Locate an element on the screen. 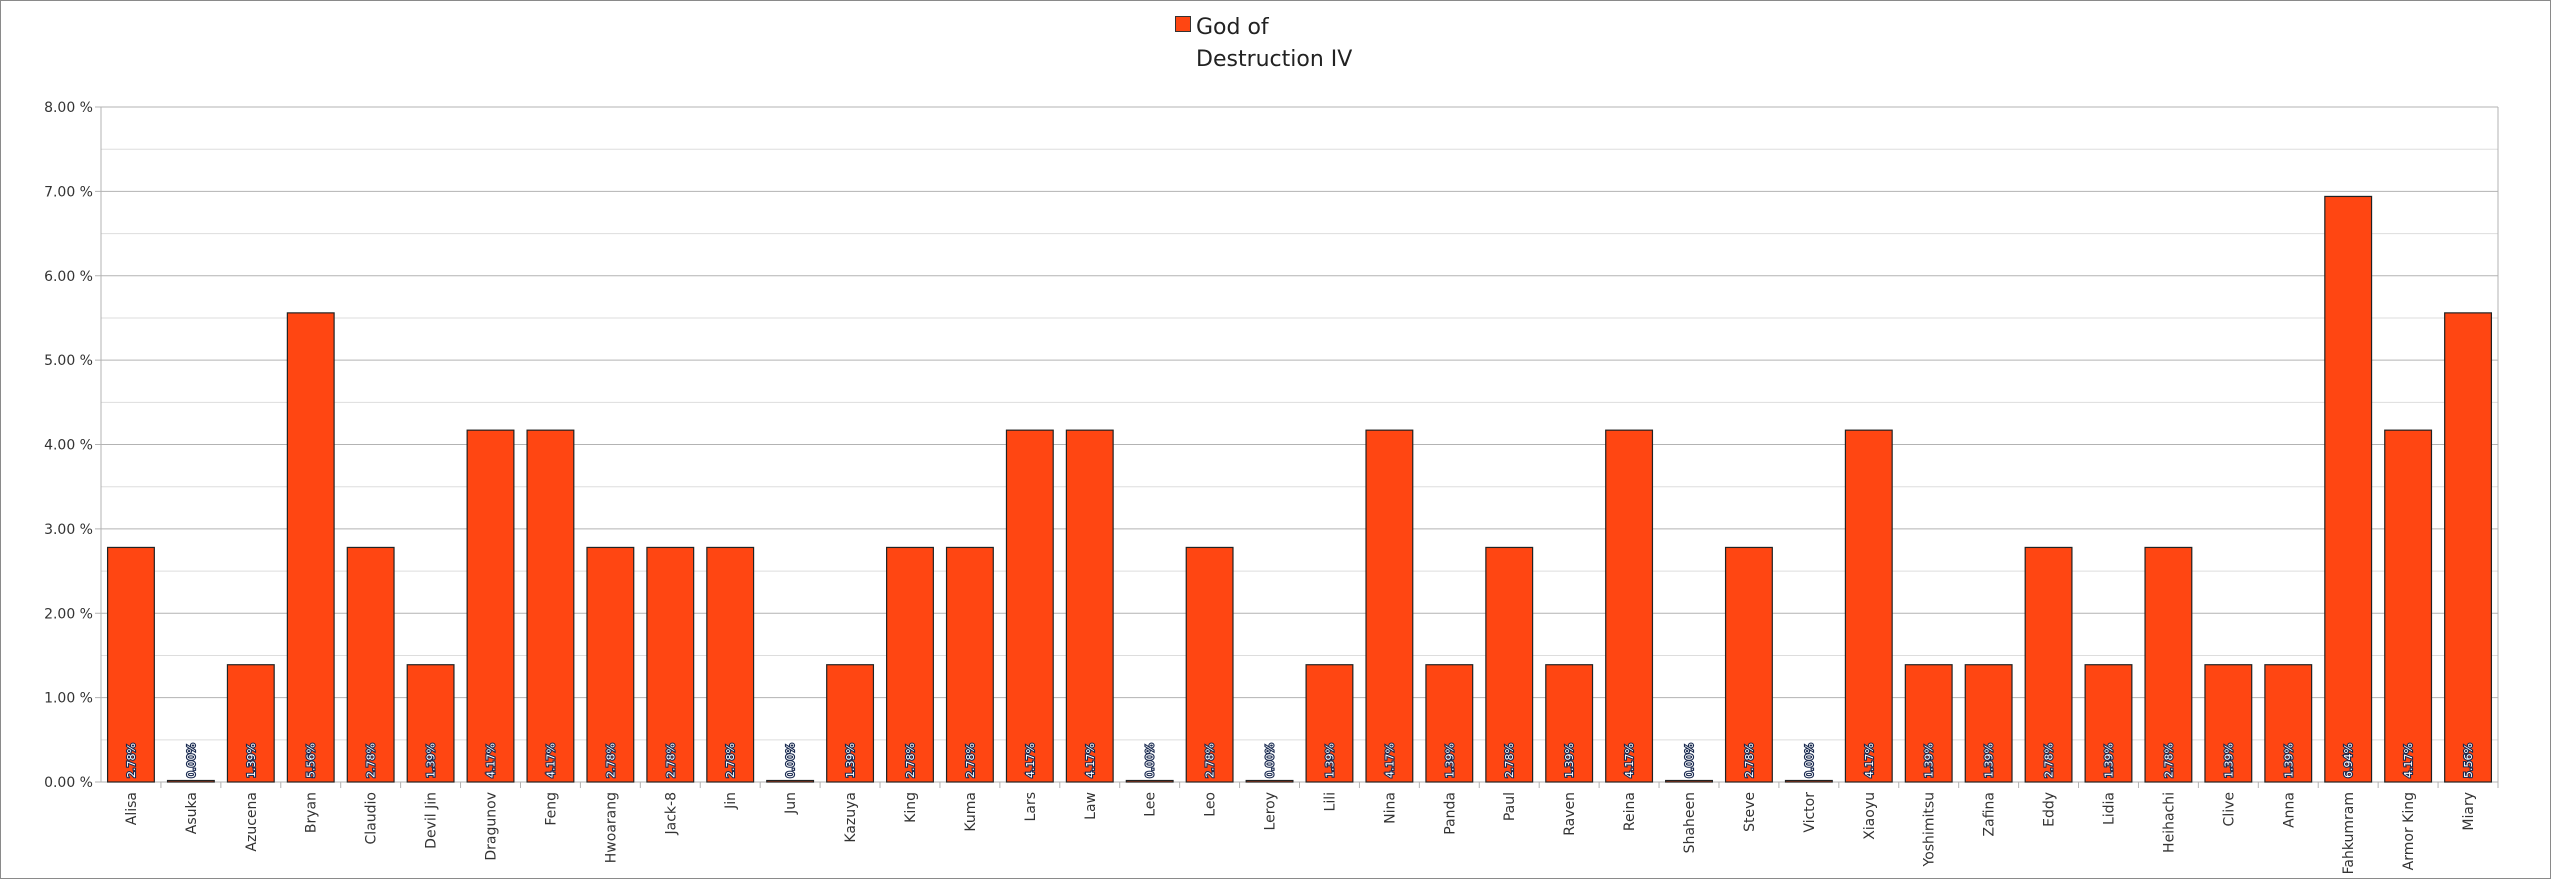 This screenshot has height=879, width=2551. category-label: Lee is located at coordinates (1151, 804).